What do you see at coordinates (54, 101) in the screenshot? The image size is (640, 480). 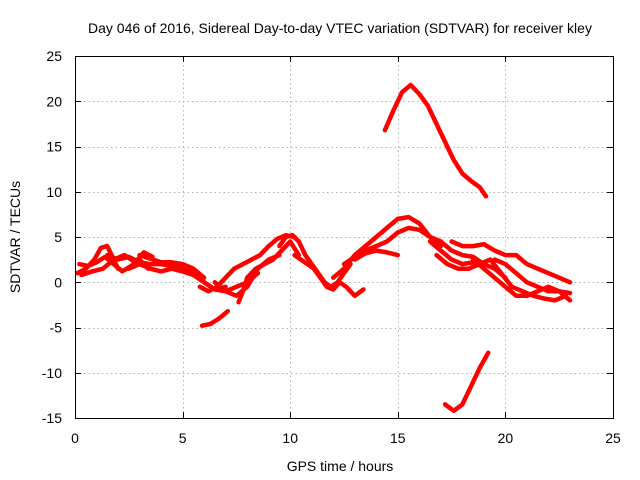 I see `y-tick-label: 20` at bounding box center [54, 101].